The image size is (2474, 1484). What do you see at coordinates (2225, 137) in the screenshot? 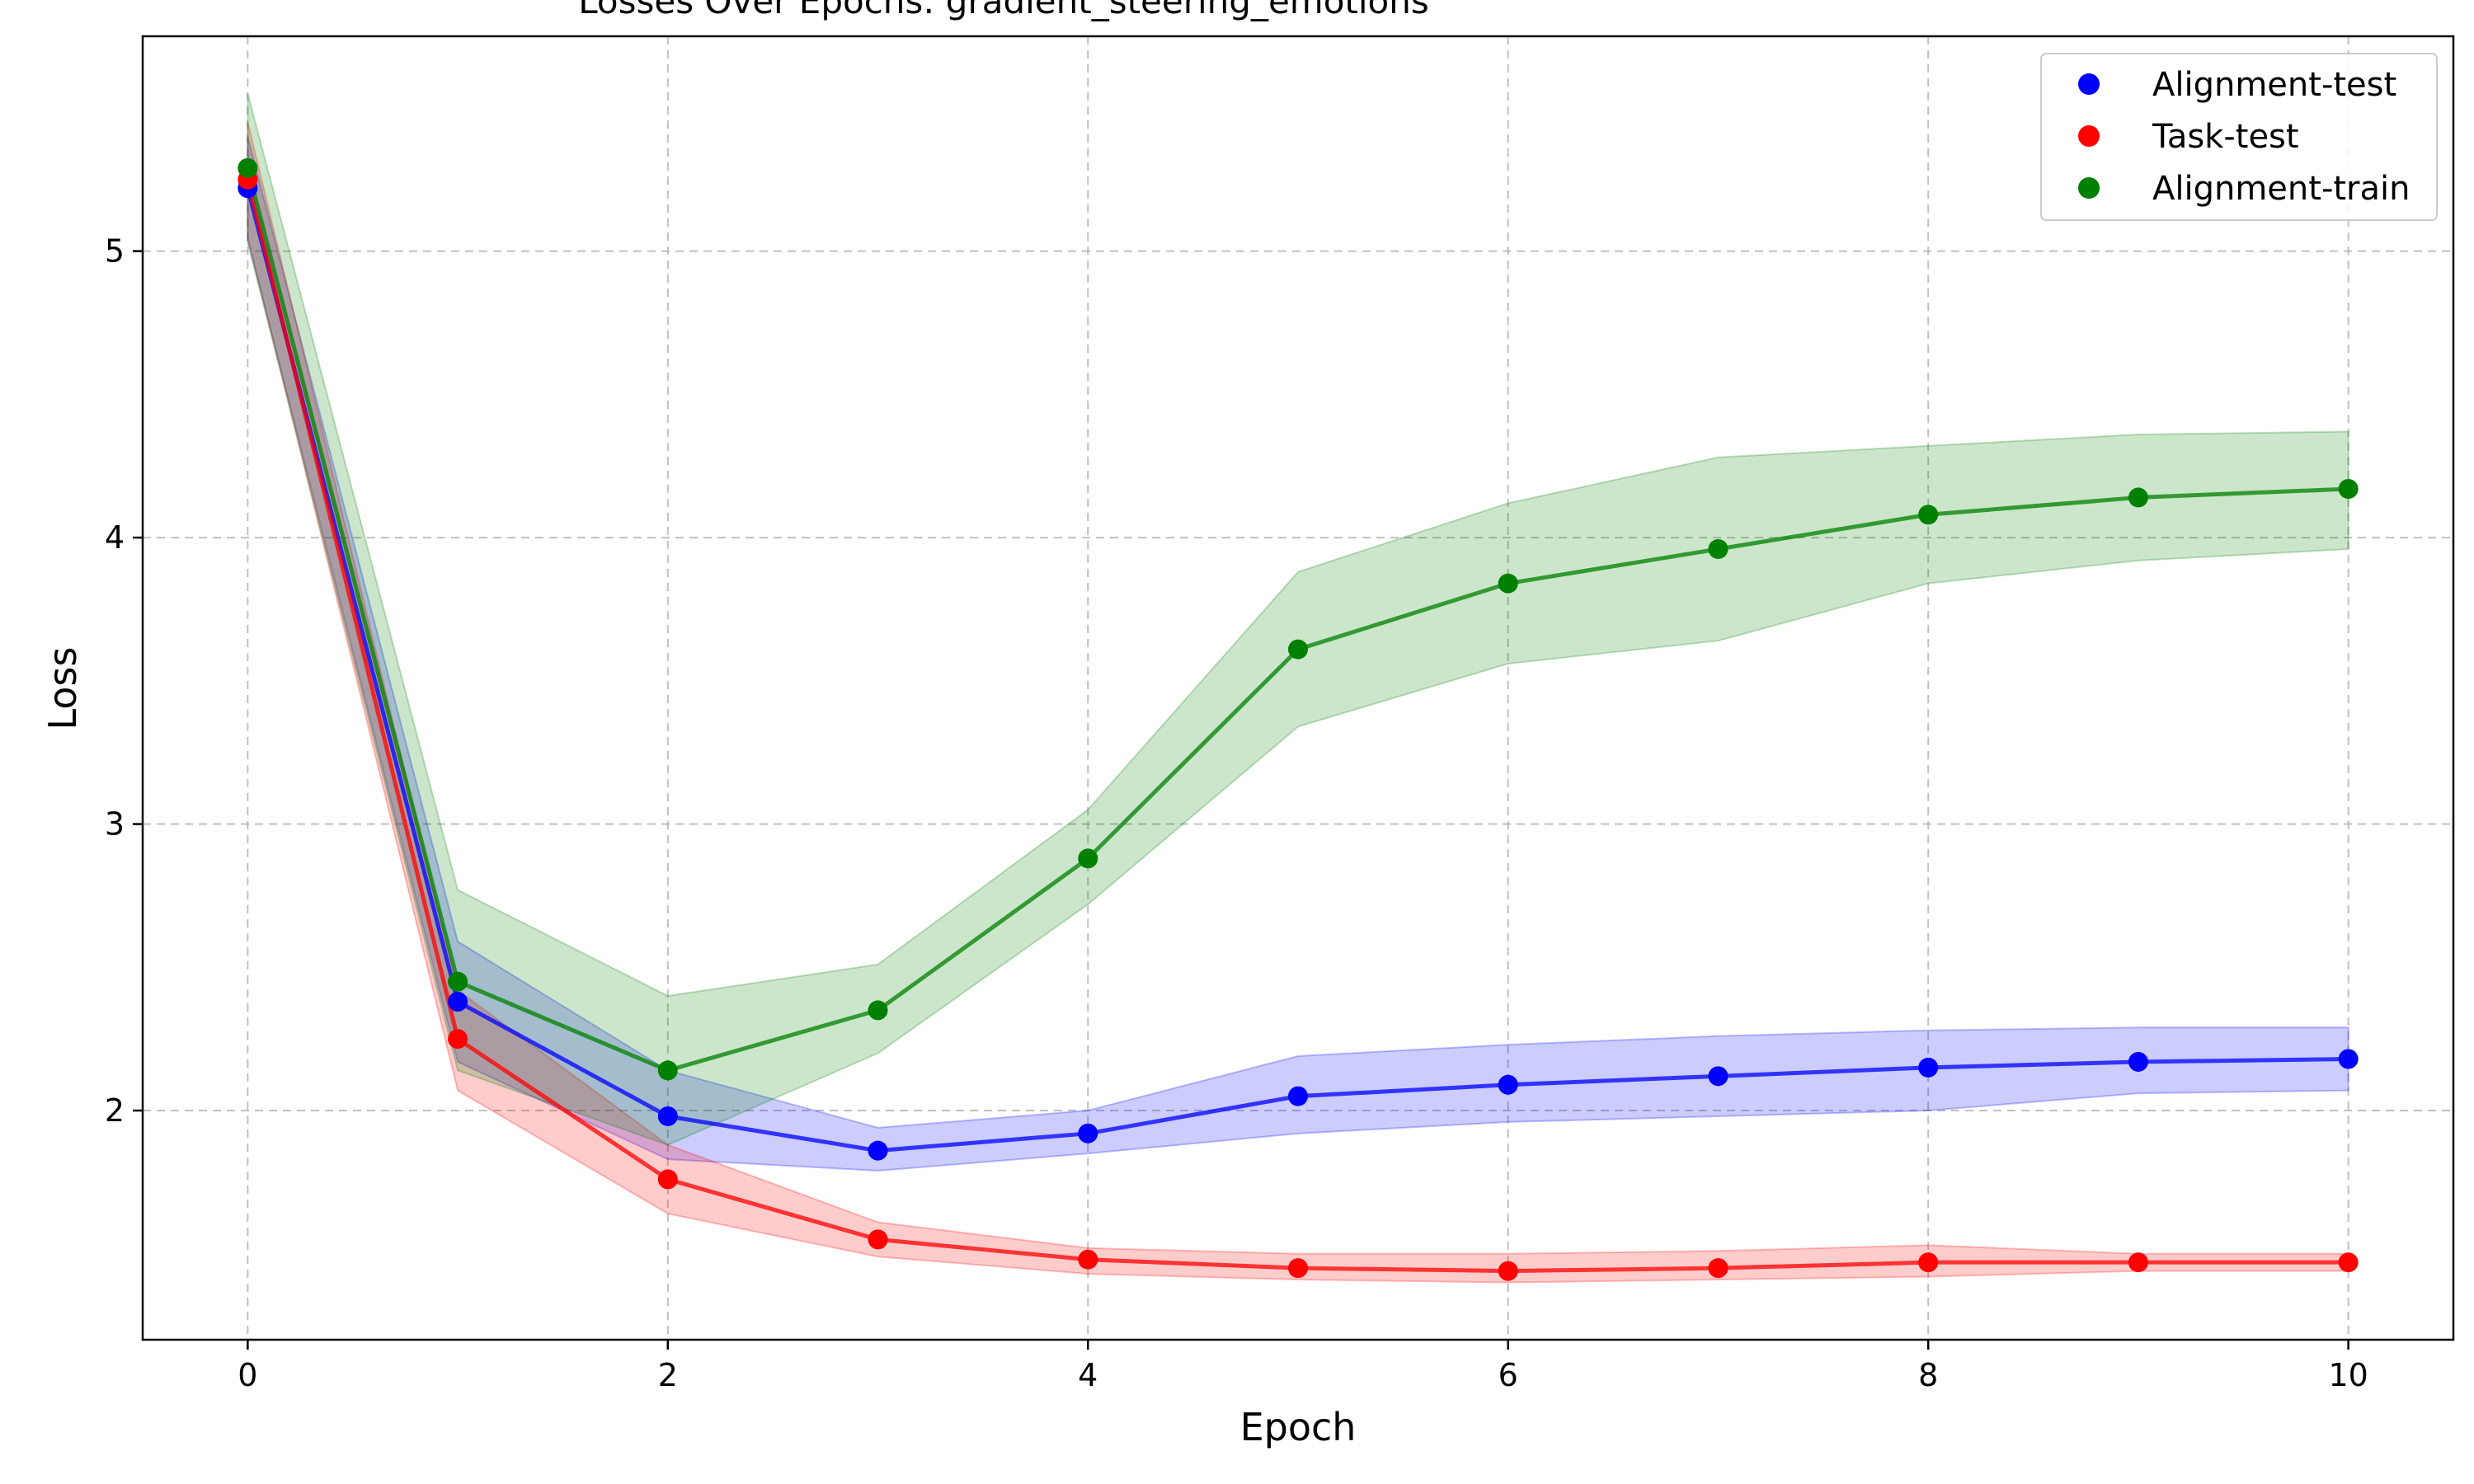
I see `task-test-legend-label: Task-test` at bounding box center [2225, 137].